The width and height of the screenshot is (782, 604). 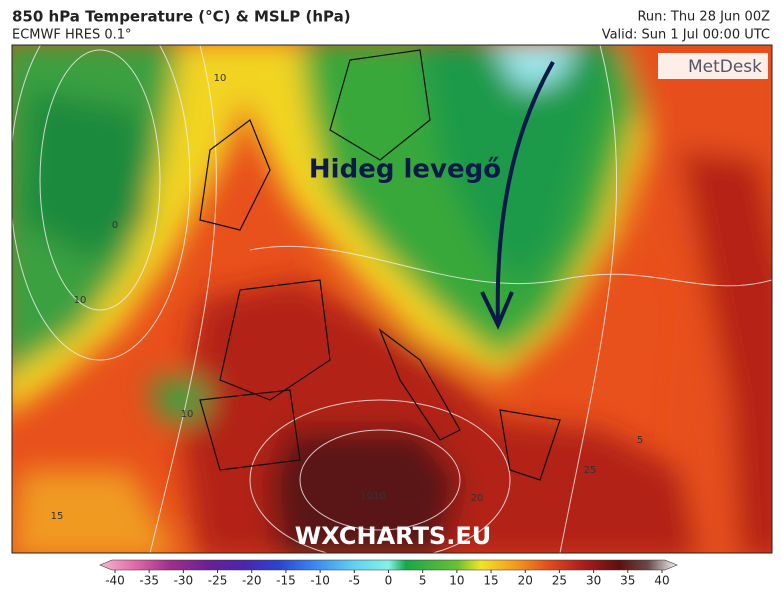 What do you see at coordinates (286, 581) in the screenshot?
I see `colorbar-tick-label: -15` at bounding box center [286, 581].